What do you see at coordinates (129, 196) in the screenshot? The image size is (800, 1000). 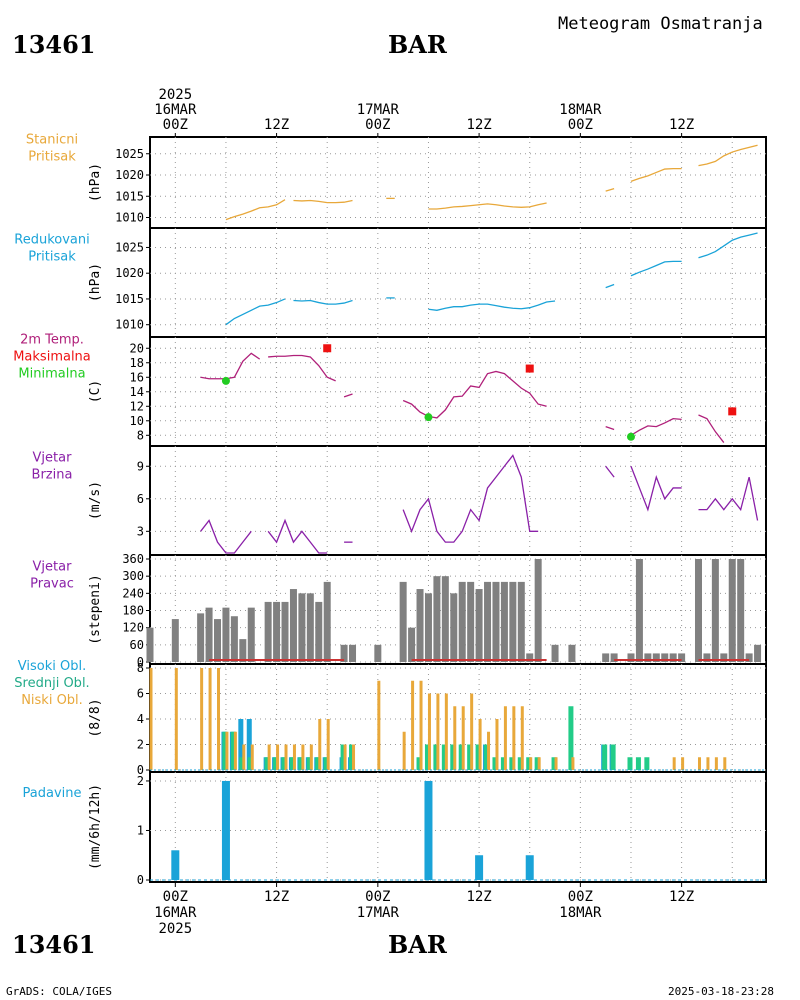 I see `y-tick-label: 1015` at bounding box center [129, 196].